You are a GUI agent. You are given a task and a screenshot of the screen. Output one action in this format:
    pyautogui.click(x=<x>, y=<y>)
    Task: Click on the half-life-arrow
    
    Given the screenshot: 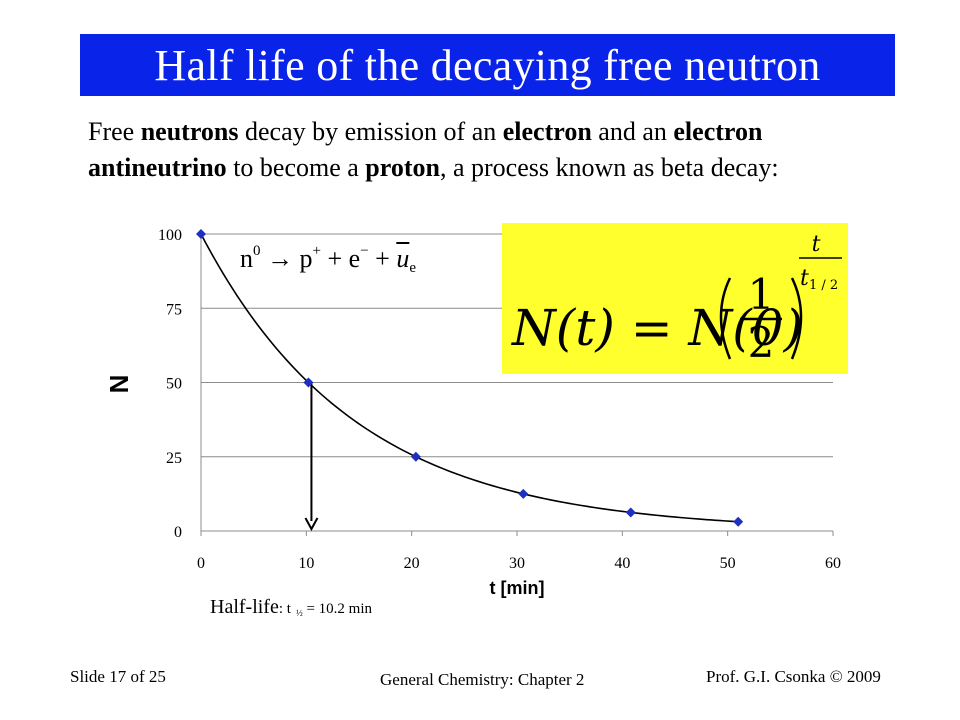 What is the action you would take?
    pyautogui.click(x=311, y=457)
    